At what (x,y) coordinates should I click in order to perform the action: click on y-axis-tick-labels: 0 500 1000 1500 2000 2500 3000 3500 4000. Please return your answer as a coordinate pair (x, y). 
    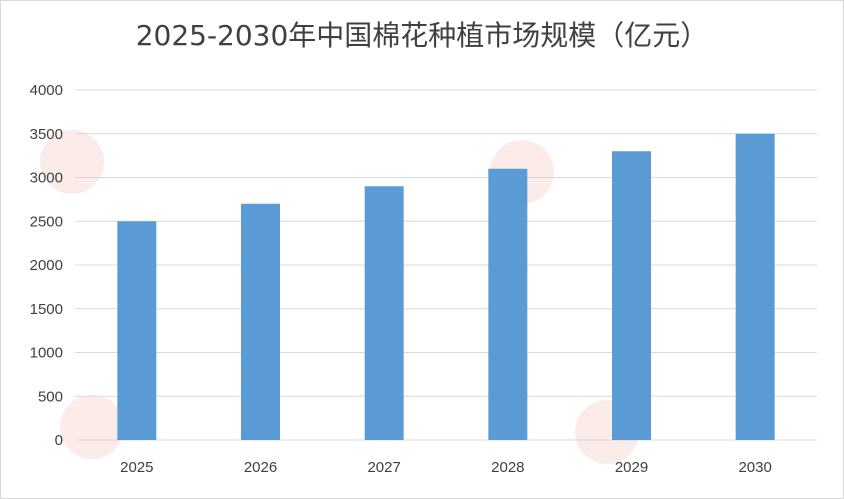
    Looking at the image, I should click on (46, 265).